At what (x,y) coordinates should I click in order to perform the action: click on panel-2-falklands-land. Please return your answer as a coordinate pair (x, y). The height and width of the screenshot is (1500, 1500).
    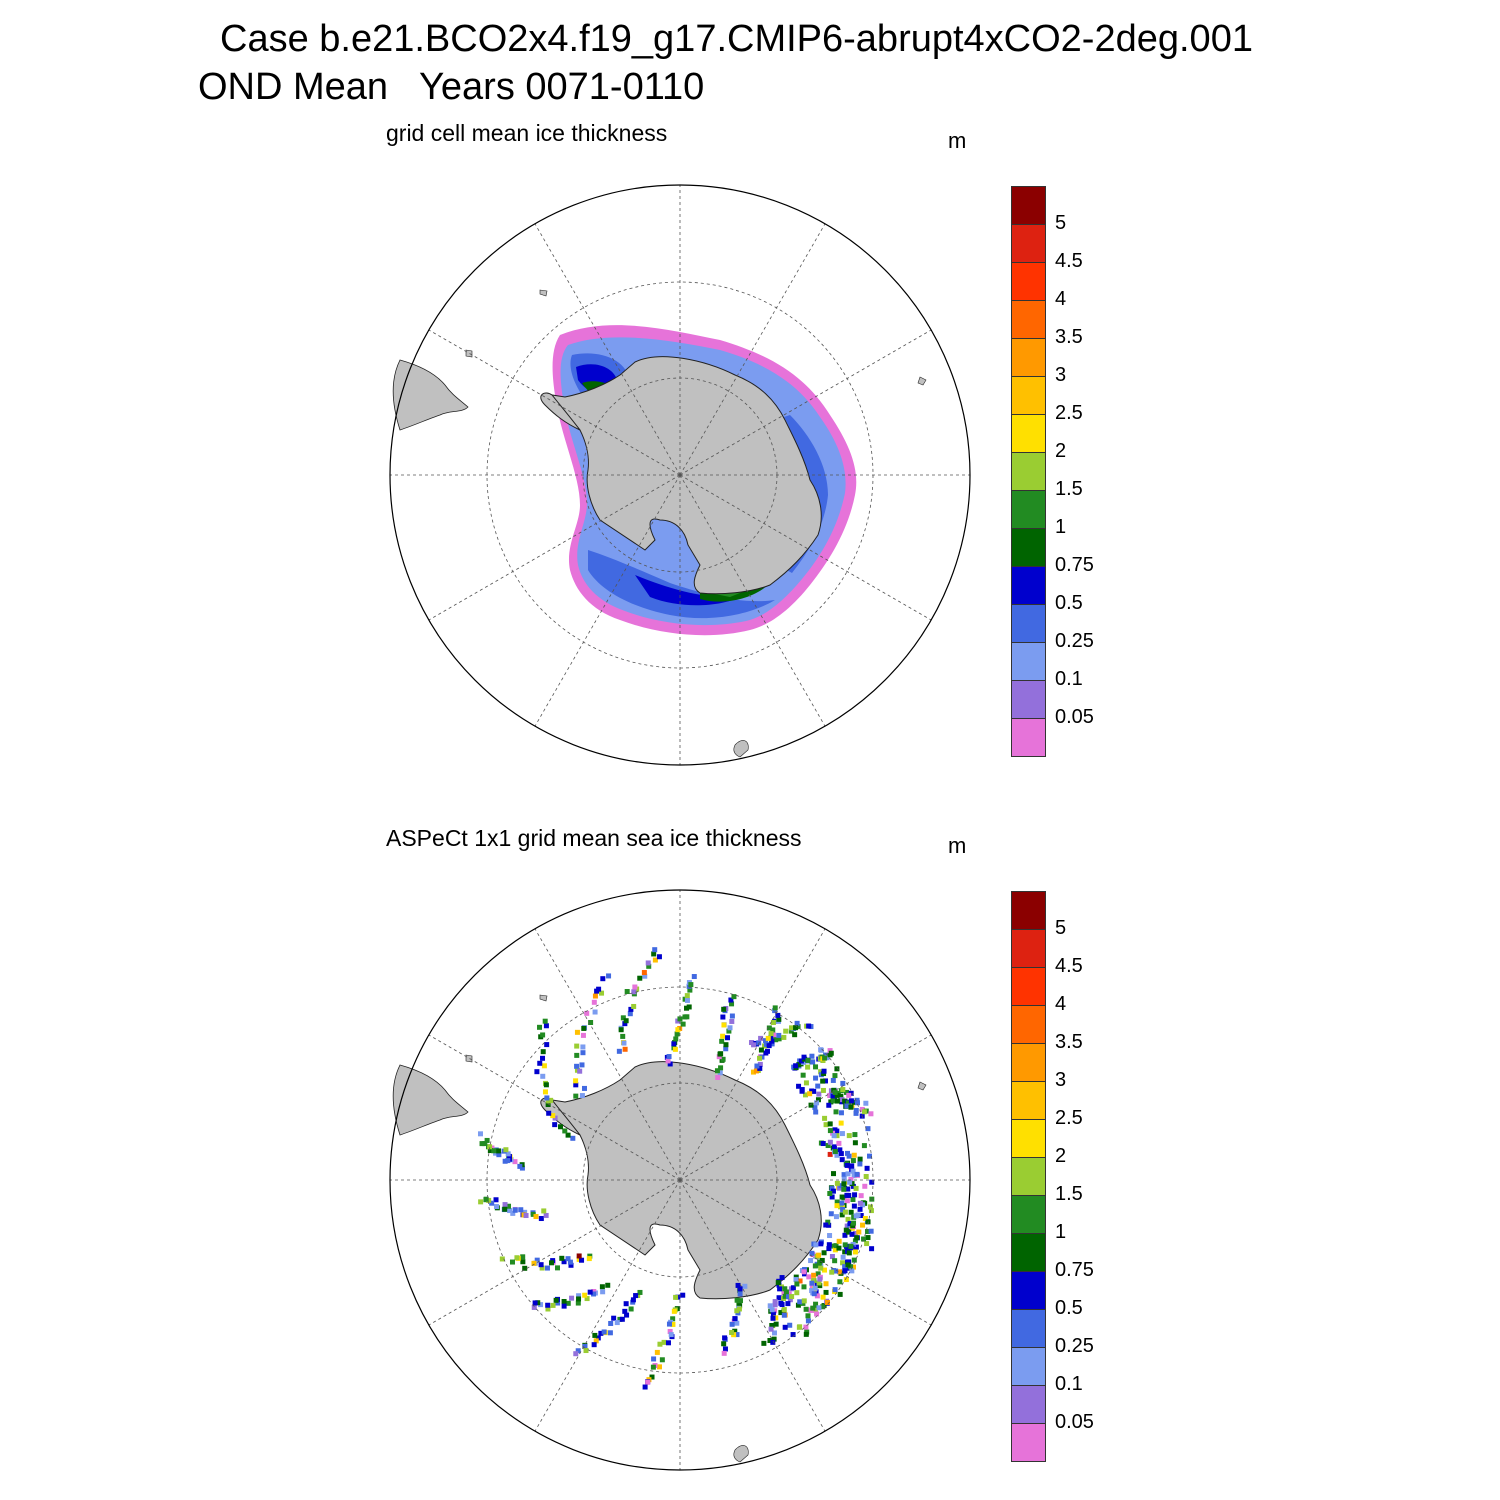
    Looking at the image, I should click on (469, 1058).